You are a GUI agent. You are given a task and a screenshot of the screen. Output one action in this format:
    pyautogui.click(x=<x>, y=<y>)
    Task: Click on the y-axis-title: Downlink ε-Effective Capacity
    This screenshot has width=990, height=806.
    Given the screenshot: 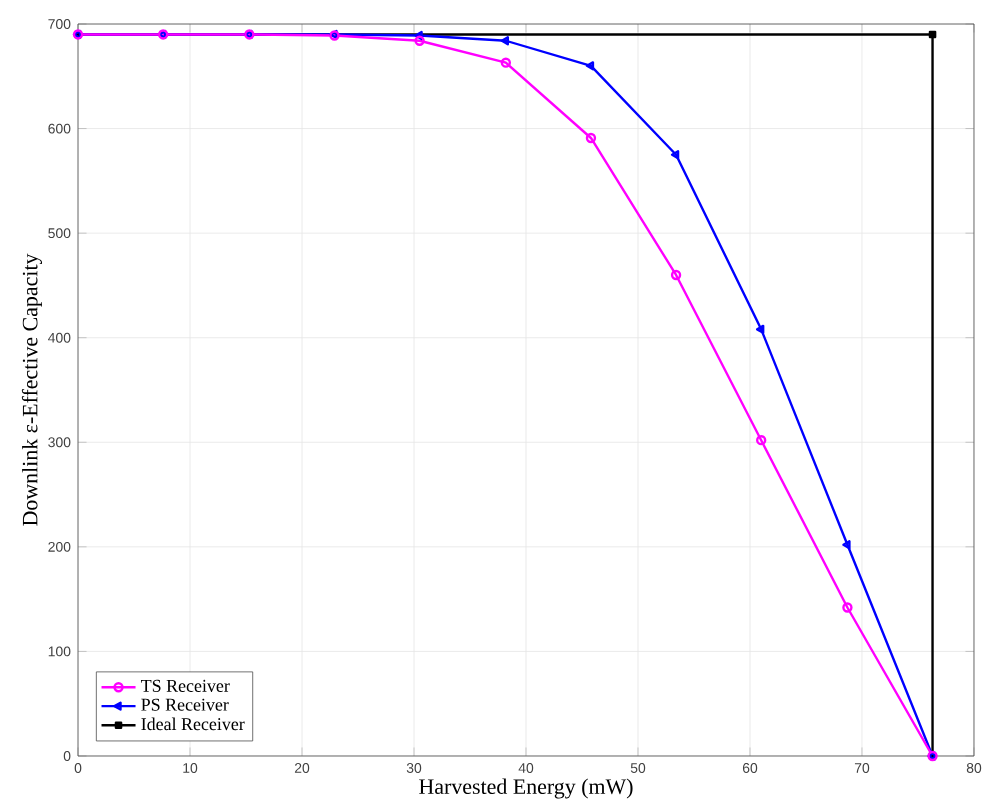 What is the action you would take?
    pyautogui.click(x=32, y=390)
    